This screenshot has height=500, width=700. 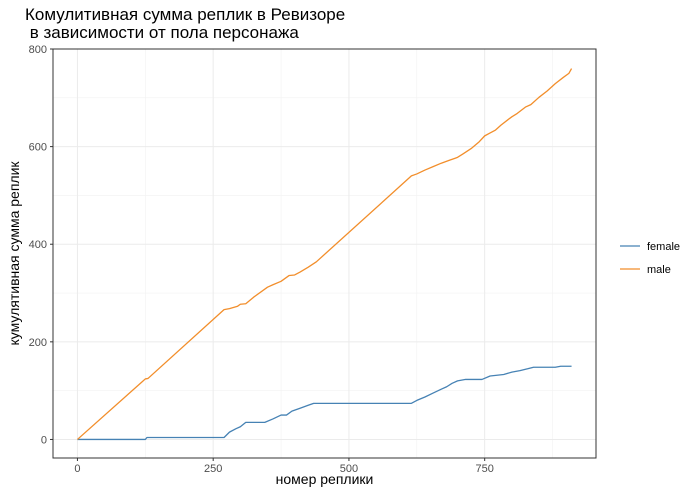 I want to click on y-tick-label: 400, so click(x=38, y=245).